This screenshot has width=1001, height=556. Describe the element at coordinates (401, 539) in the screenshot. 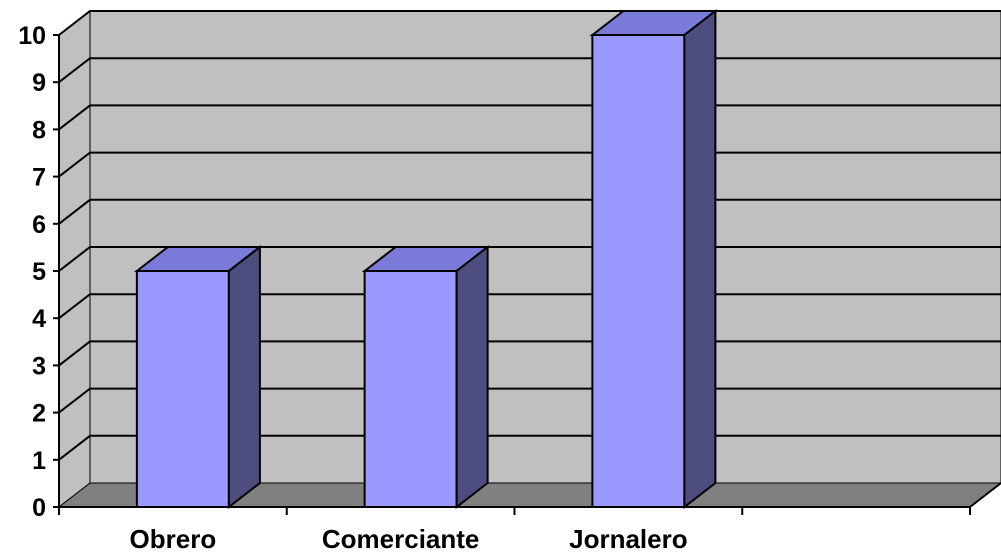

I see `x-category-label: Comerciante` at that location.